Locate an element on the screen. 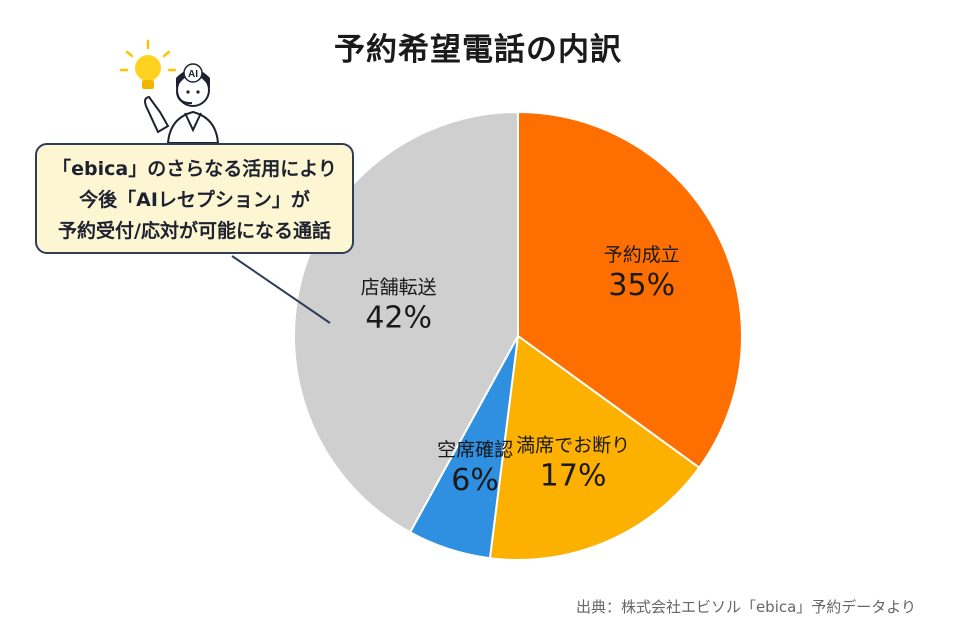 The height and width of the screenshot is (641, 956). slice-value-1: 35% is located at coordinates (641, 285).